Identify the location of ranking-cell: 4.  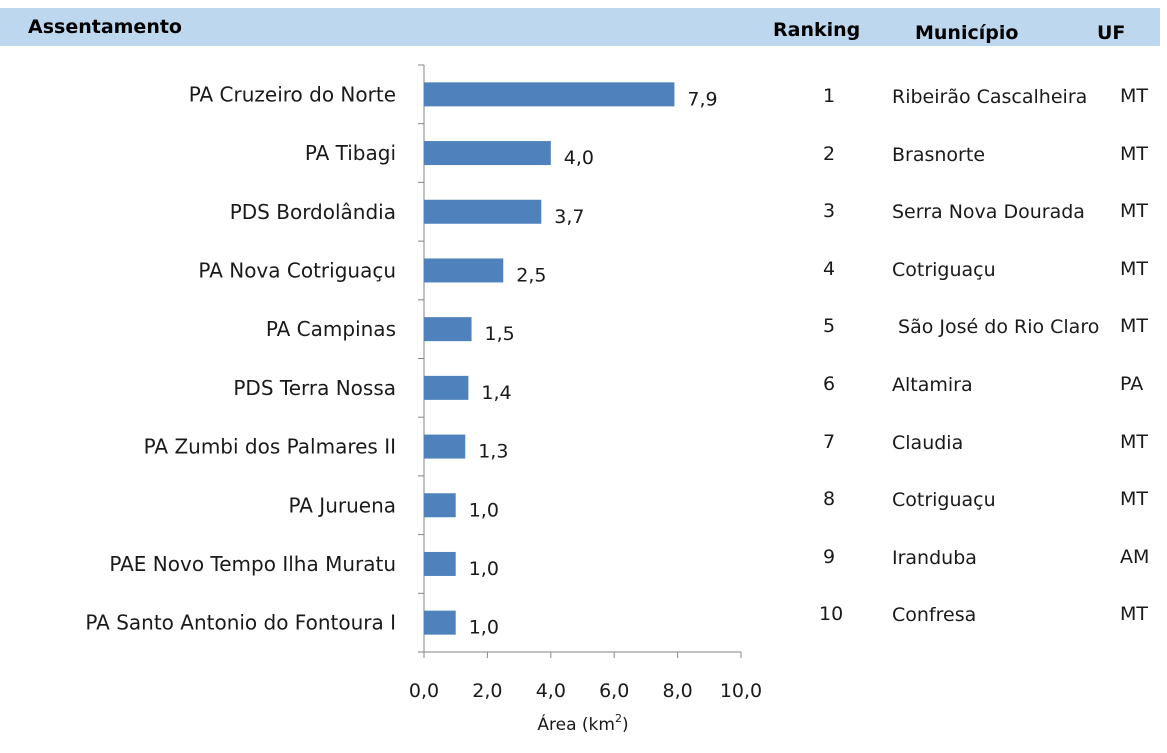
(829, 268).